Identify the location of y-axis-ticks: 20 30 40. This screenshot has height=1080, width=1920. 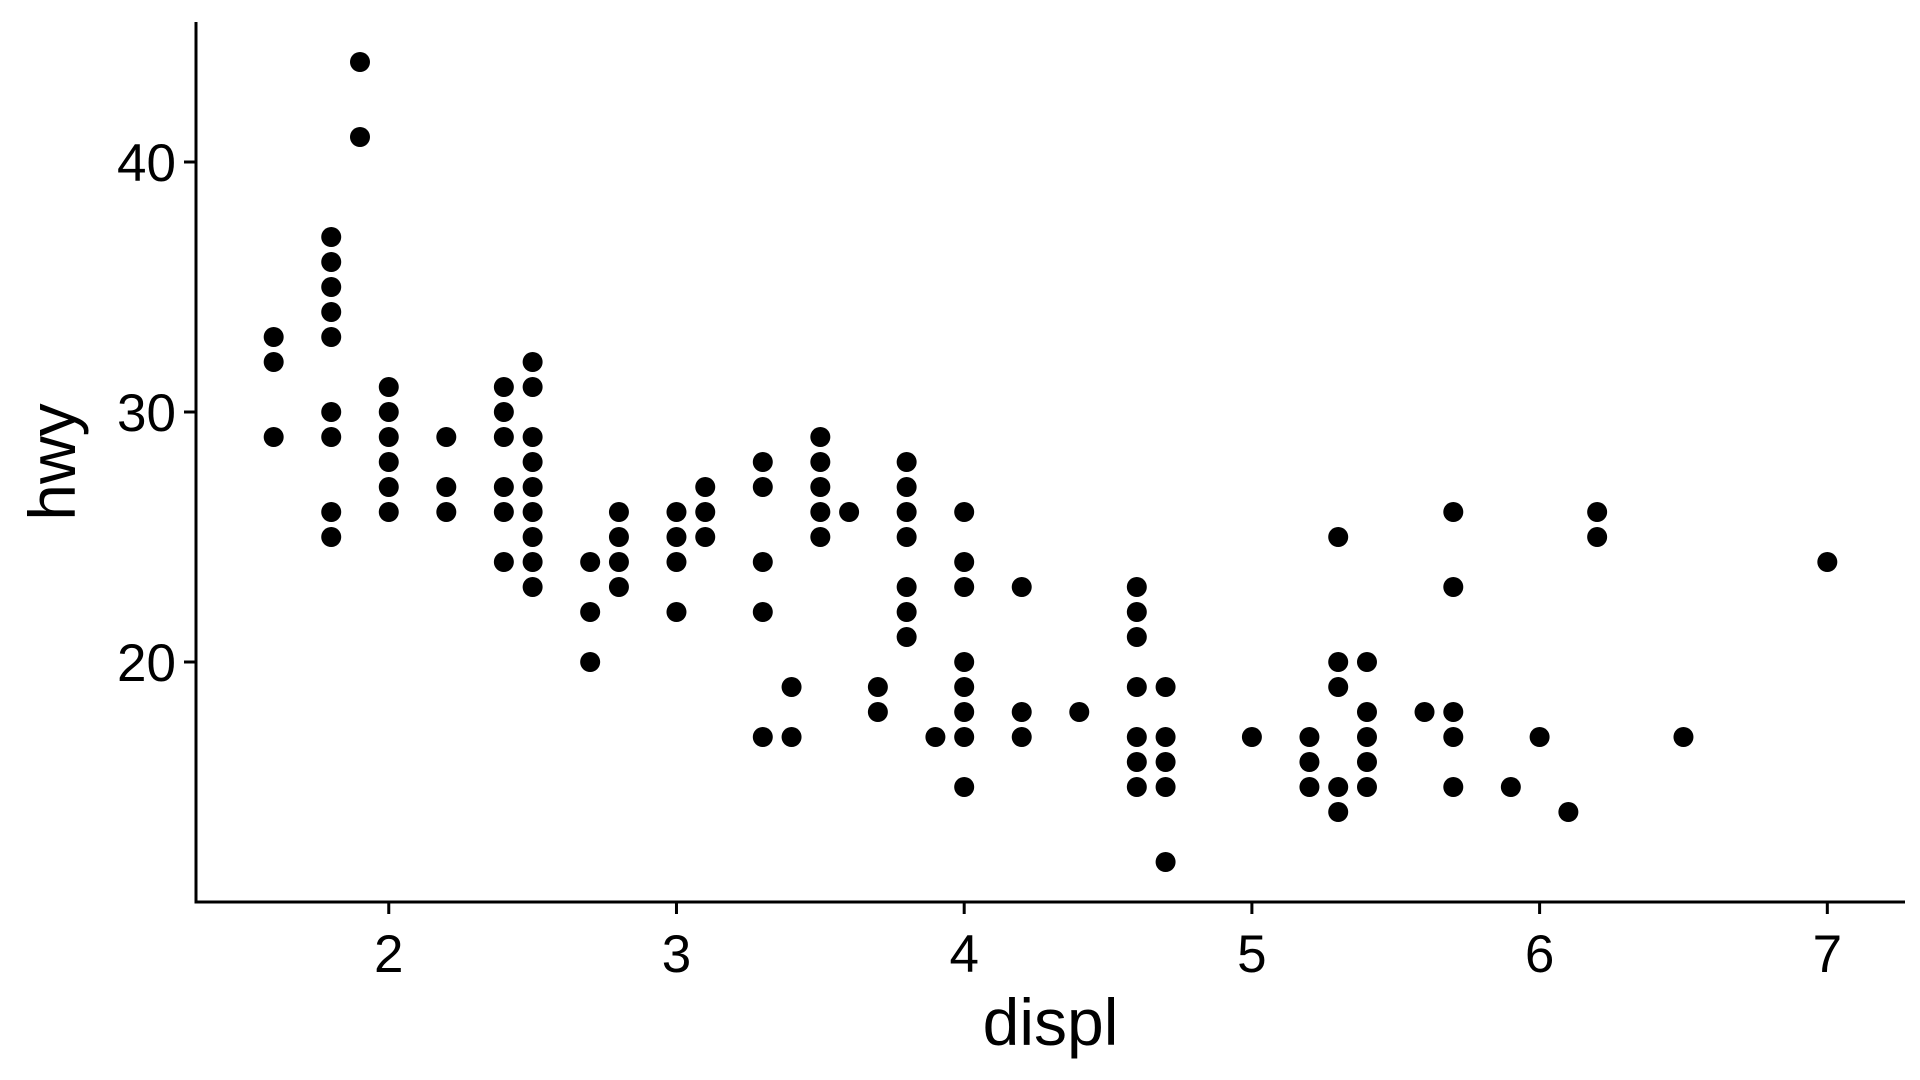
(156, 413).